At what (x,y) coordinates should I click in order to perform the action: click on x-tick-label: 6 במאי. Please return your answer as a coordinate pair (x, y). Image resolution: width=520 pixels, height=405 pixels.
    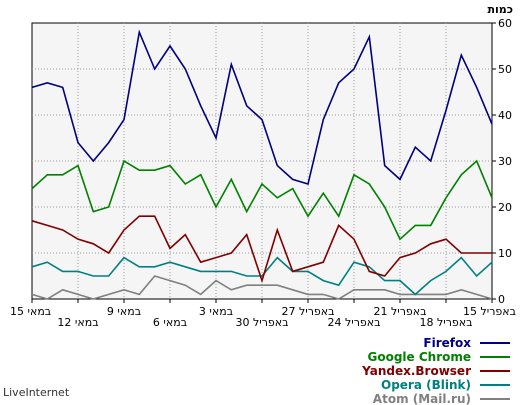
    Looking at the image, I should click on (170, 322).